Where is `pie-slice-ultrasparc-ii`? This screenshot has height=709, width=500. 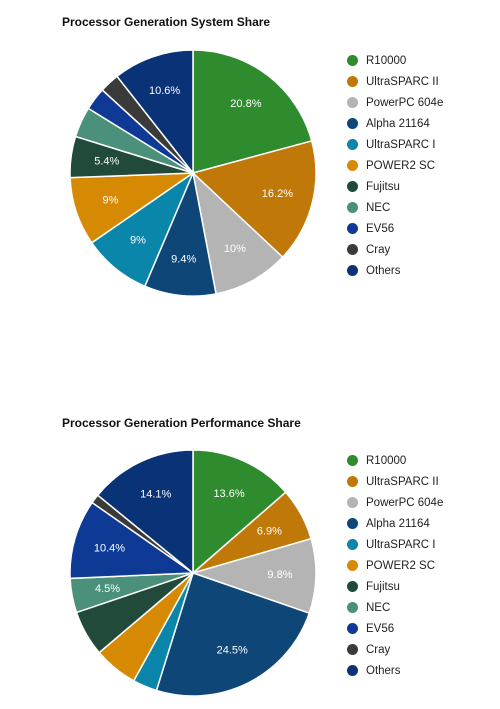
pie-slice-ultrasparc-ii is located at coordinates (254, 199).